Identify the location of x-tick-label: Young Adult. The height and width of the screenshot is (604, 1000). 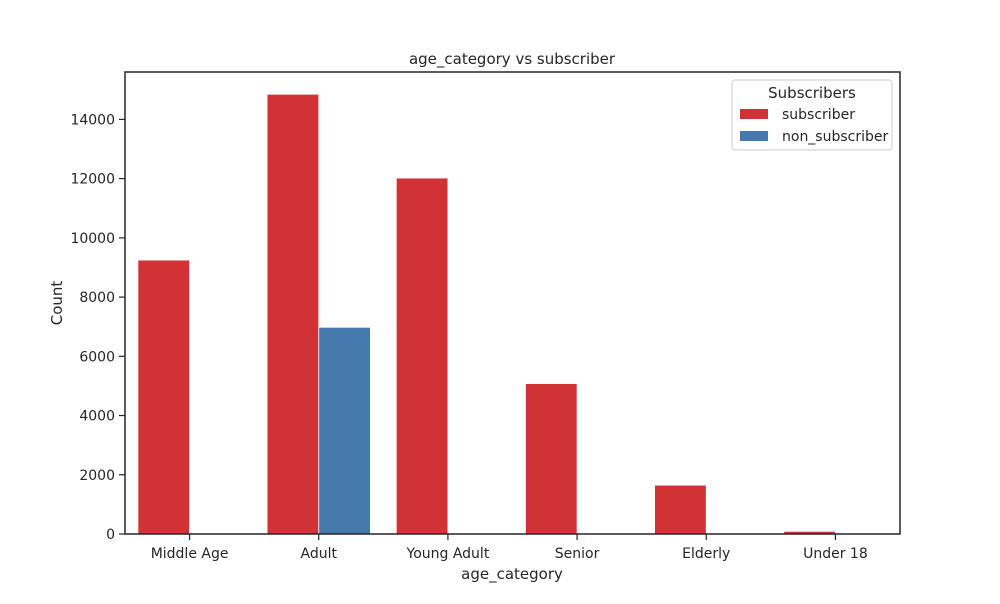
(448, 554).